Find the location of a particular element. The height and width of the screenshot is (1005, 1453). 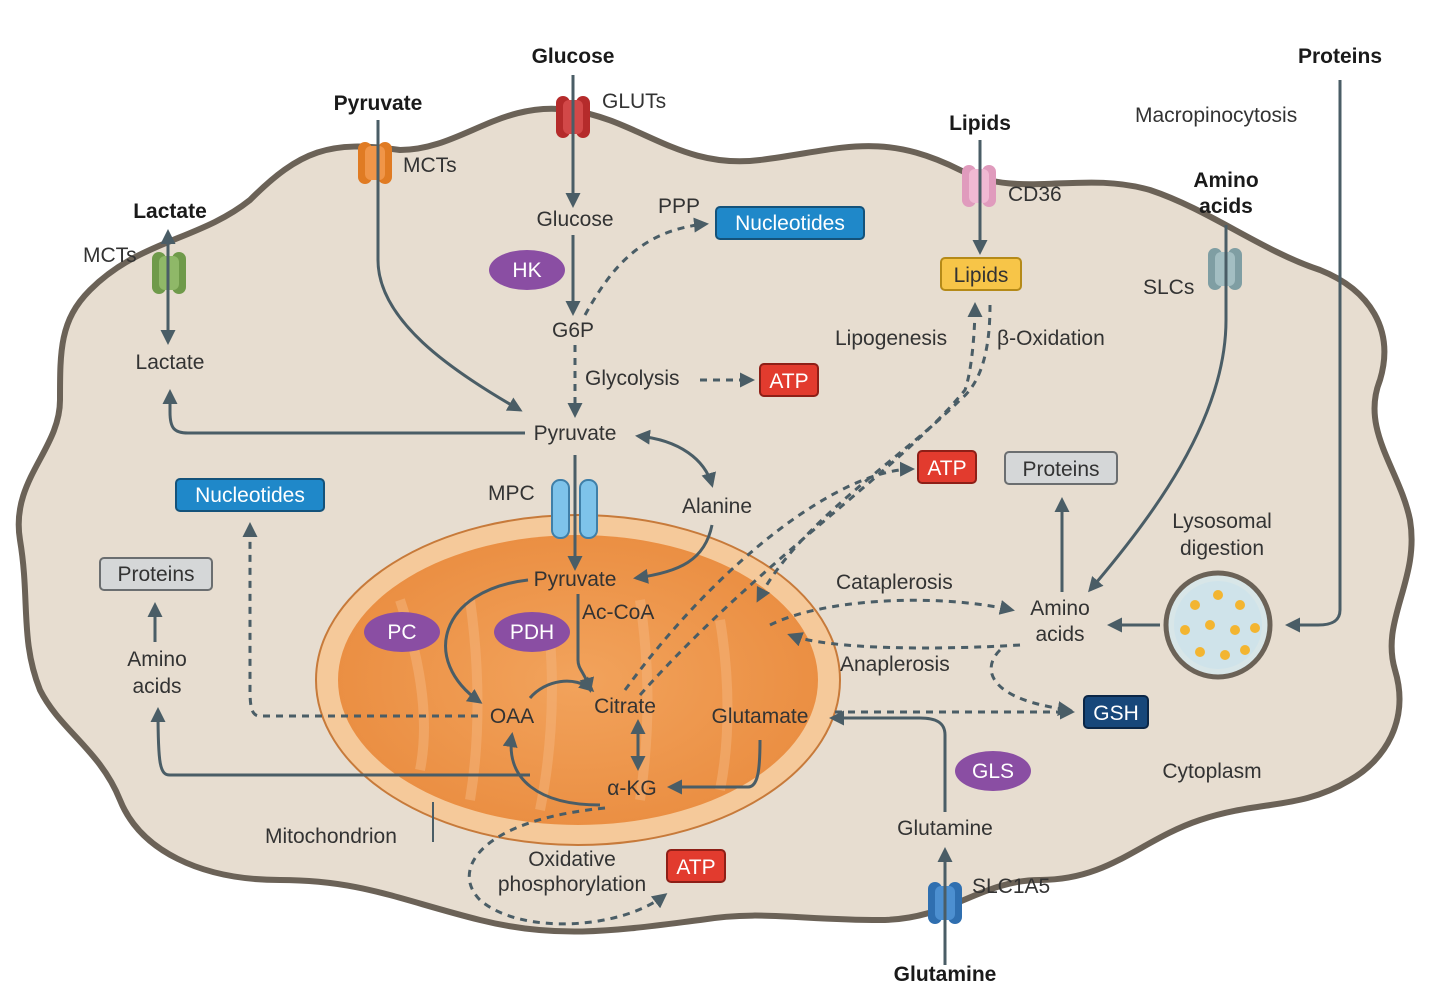

metabolite-amino-acids-right-1: Amino is located at coordinates (1060, 608).